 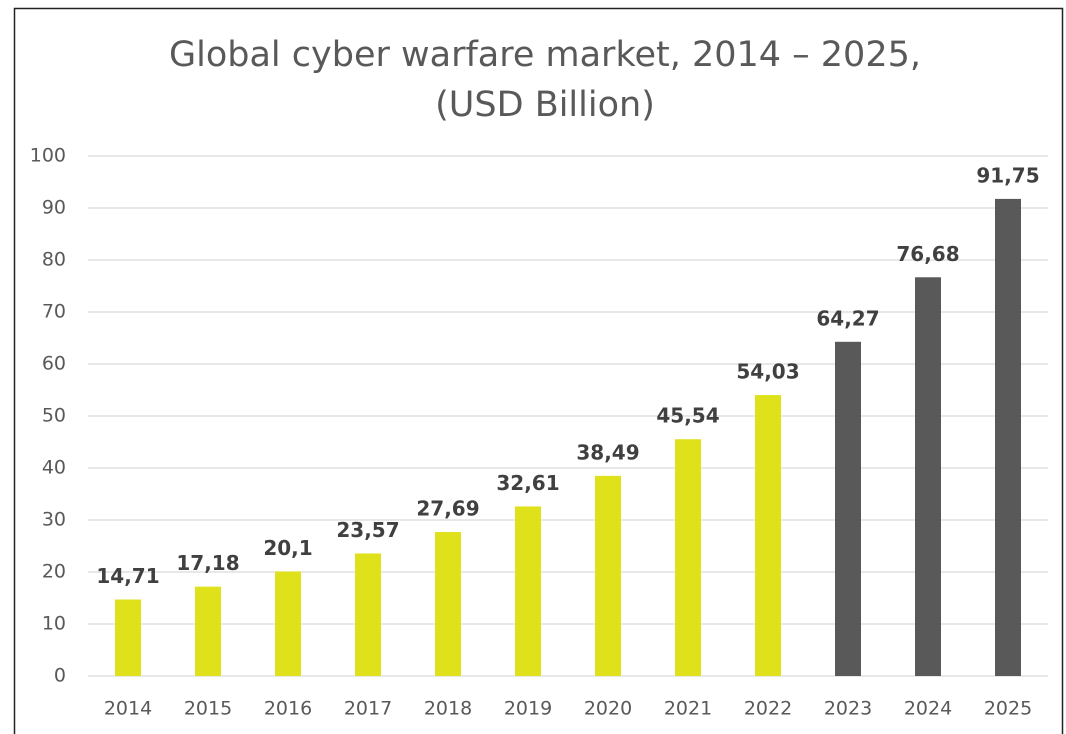 What do you see at coordinates (128, 709) in the screenshot?
I see `x-tick-label: 2014` at bounding box center [128, 709].